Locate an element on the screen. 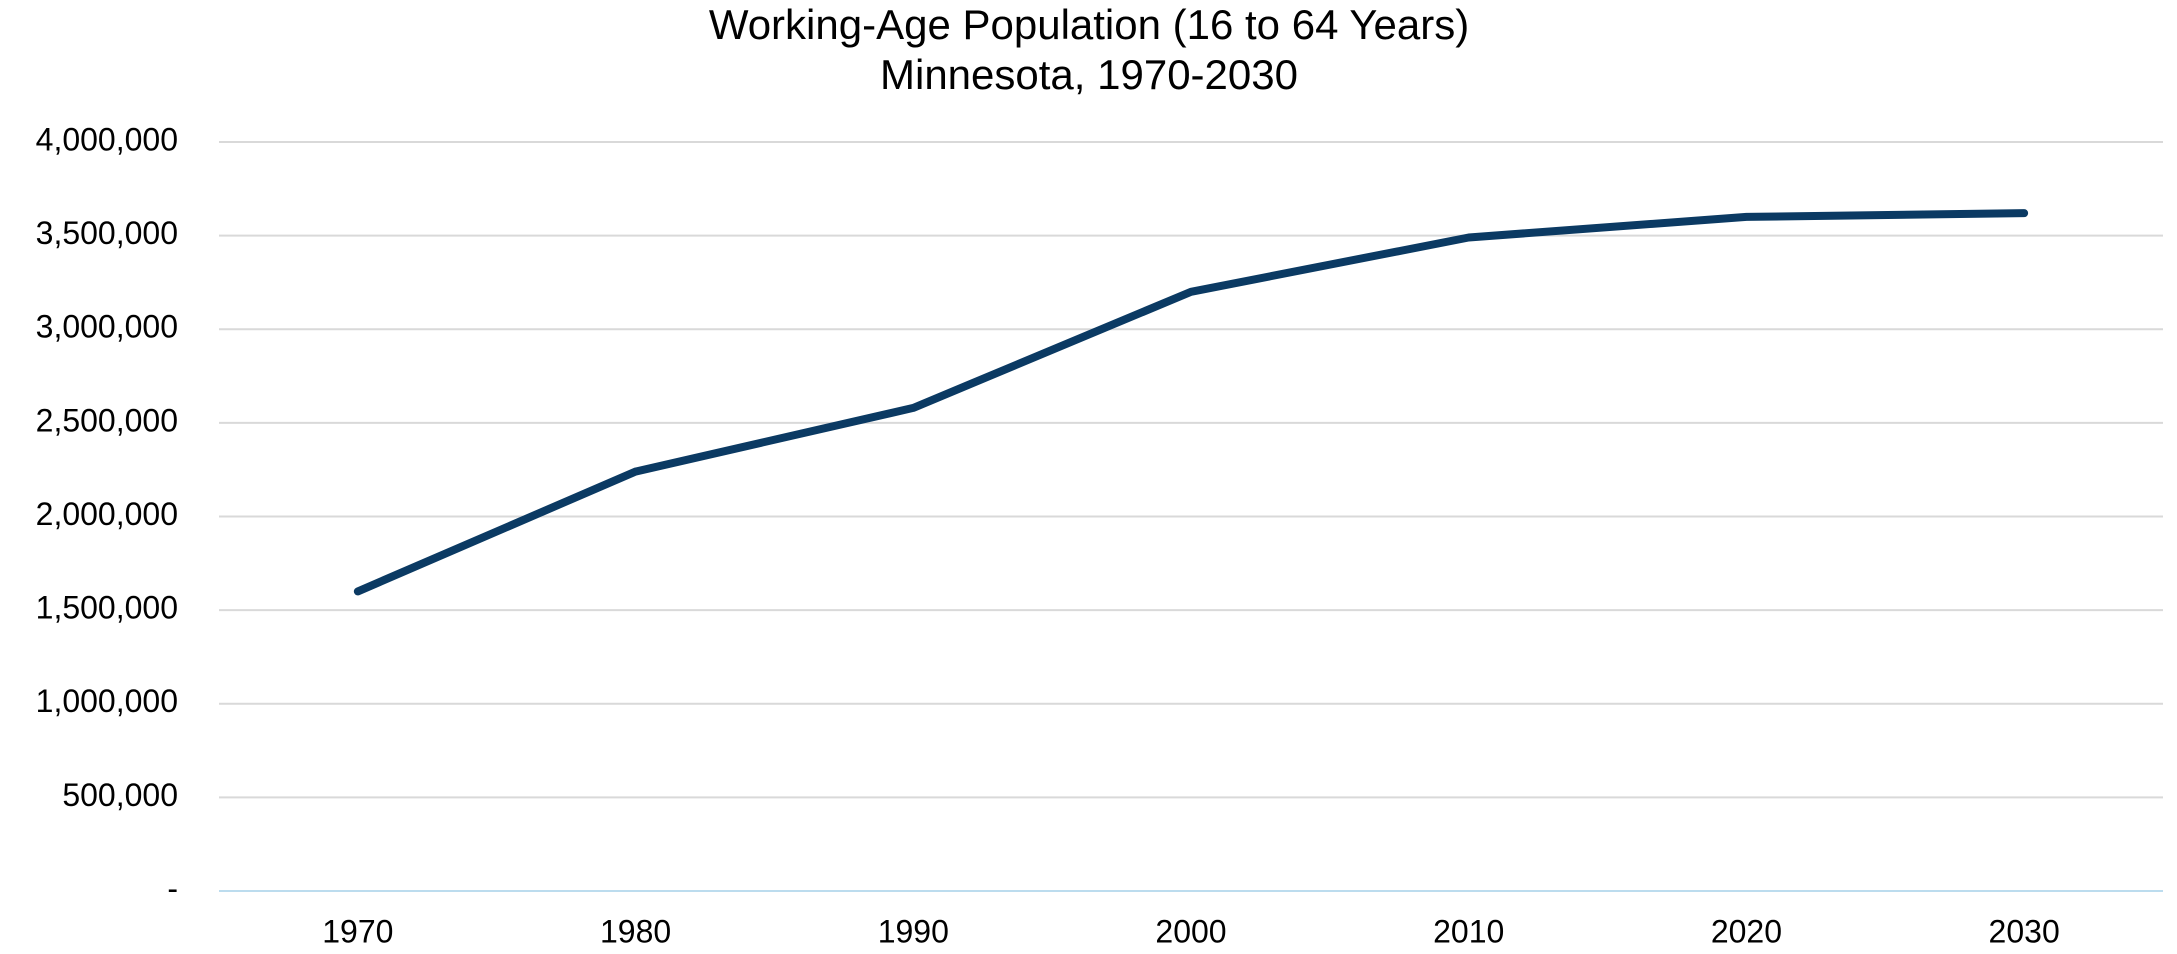 The image size is (2177, 954). y-tick-label: 2,500,000 is located at coordinates (107, 420).